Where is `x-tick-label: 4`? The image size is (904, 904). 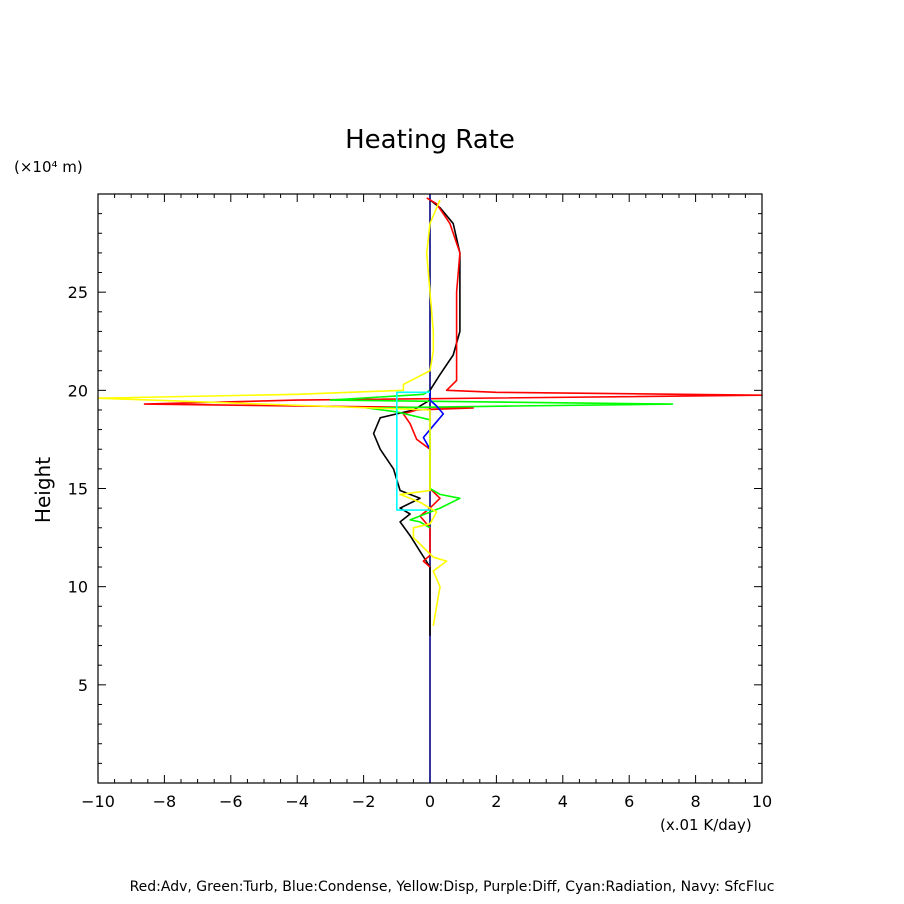
x-tick-label: 4 is located at coordinates (563, 801).